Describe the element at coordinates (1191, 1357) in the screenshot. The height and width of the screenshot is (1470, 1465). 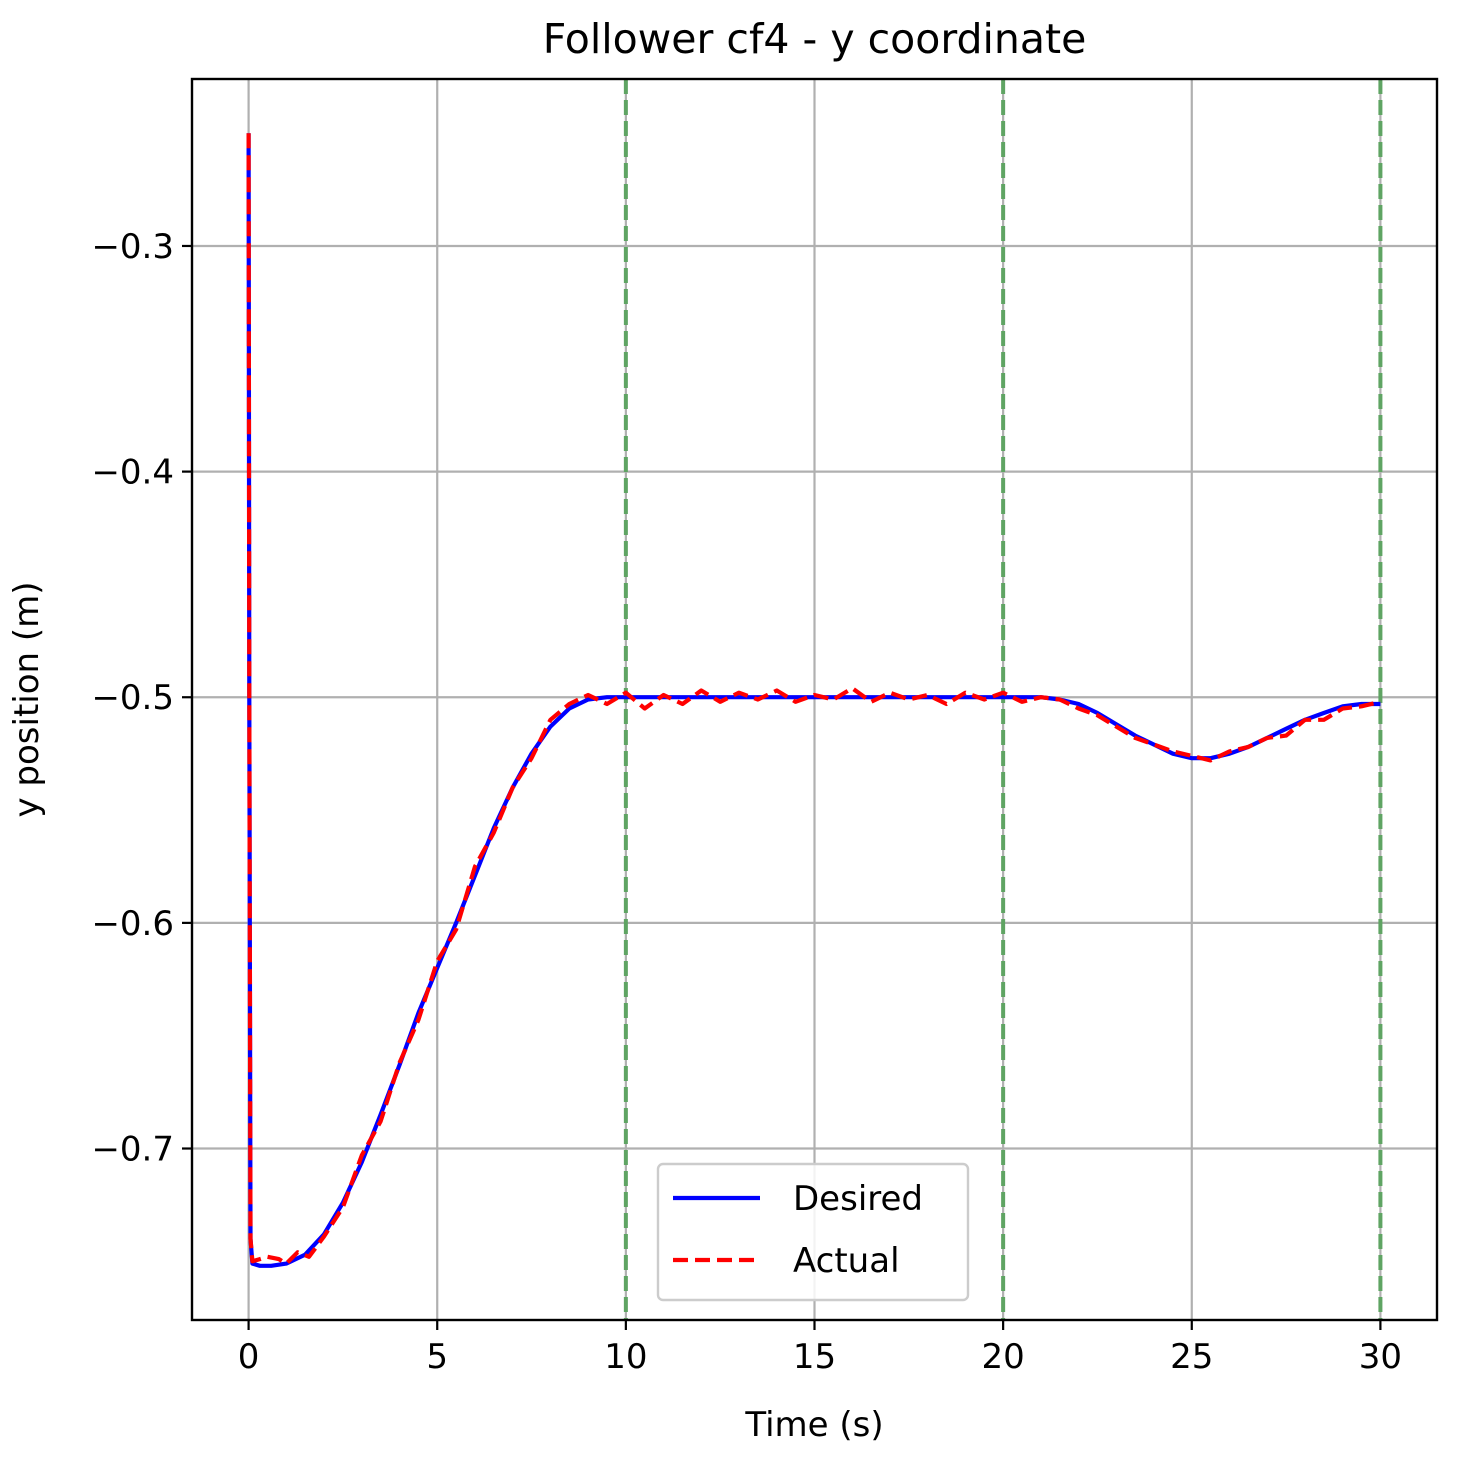
I see `x-tick-label: 25` at that location.